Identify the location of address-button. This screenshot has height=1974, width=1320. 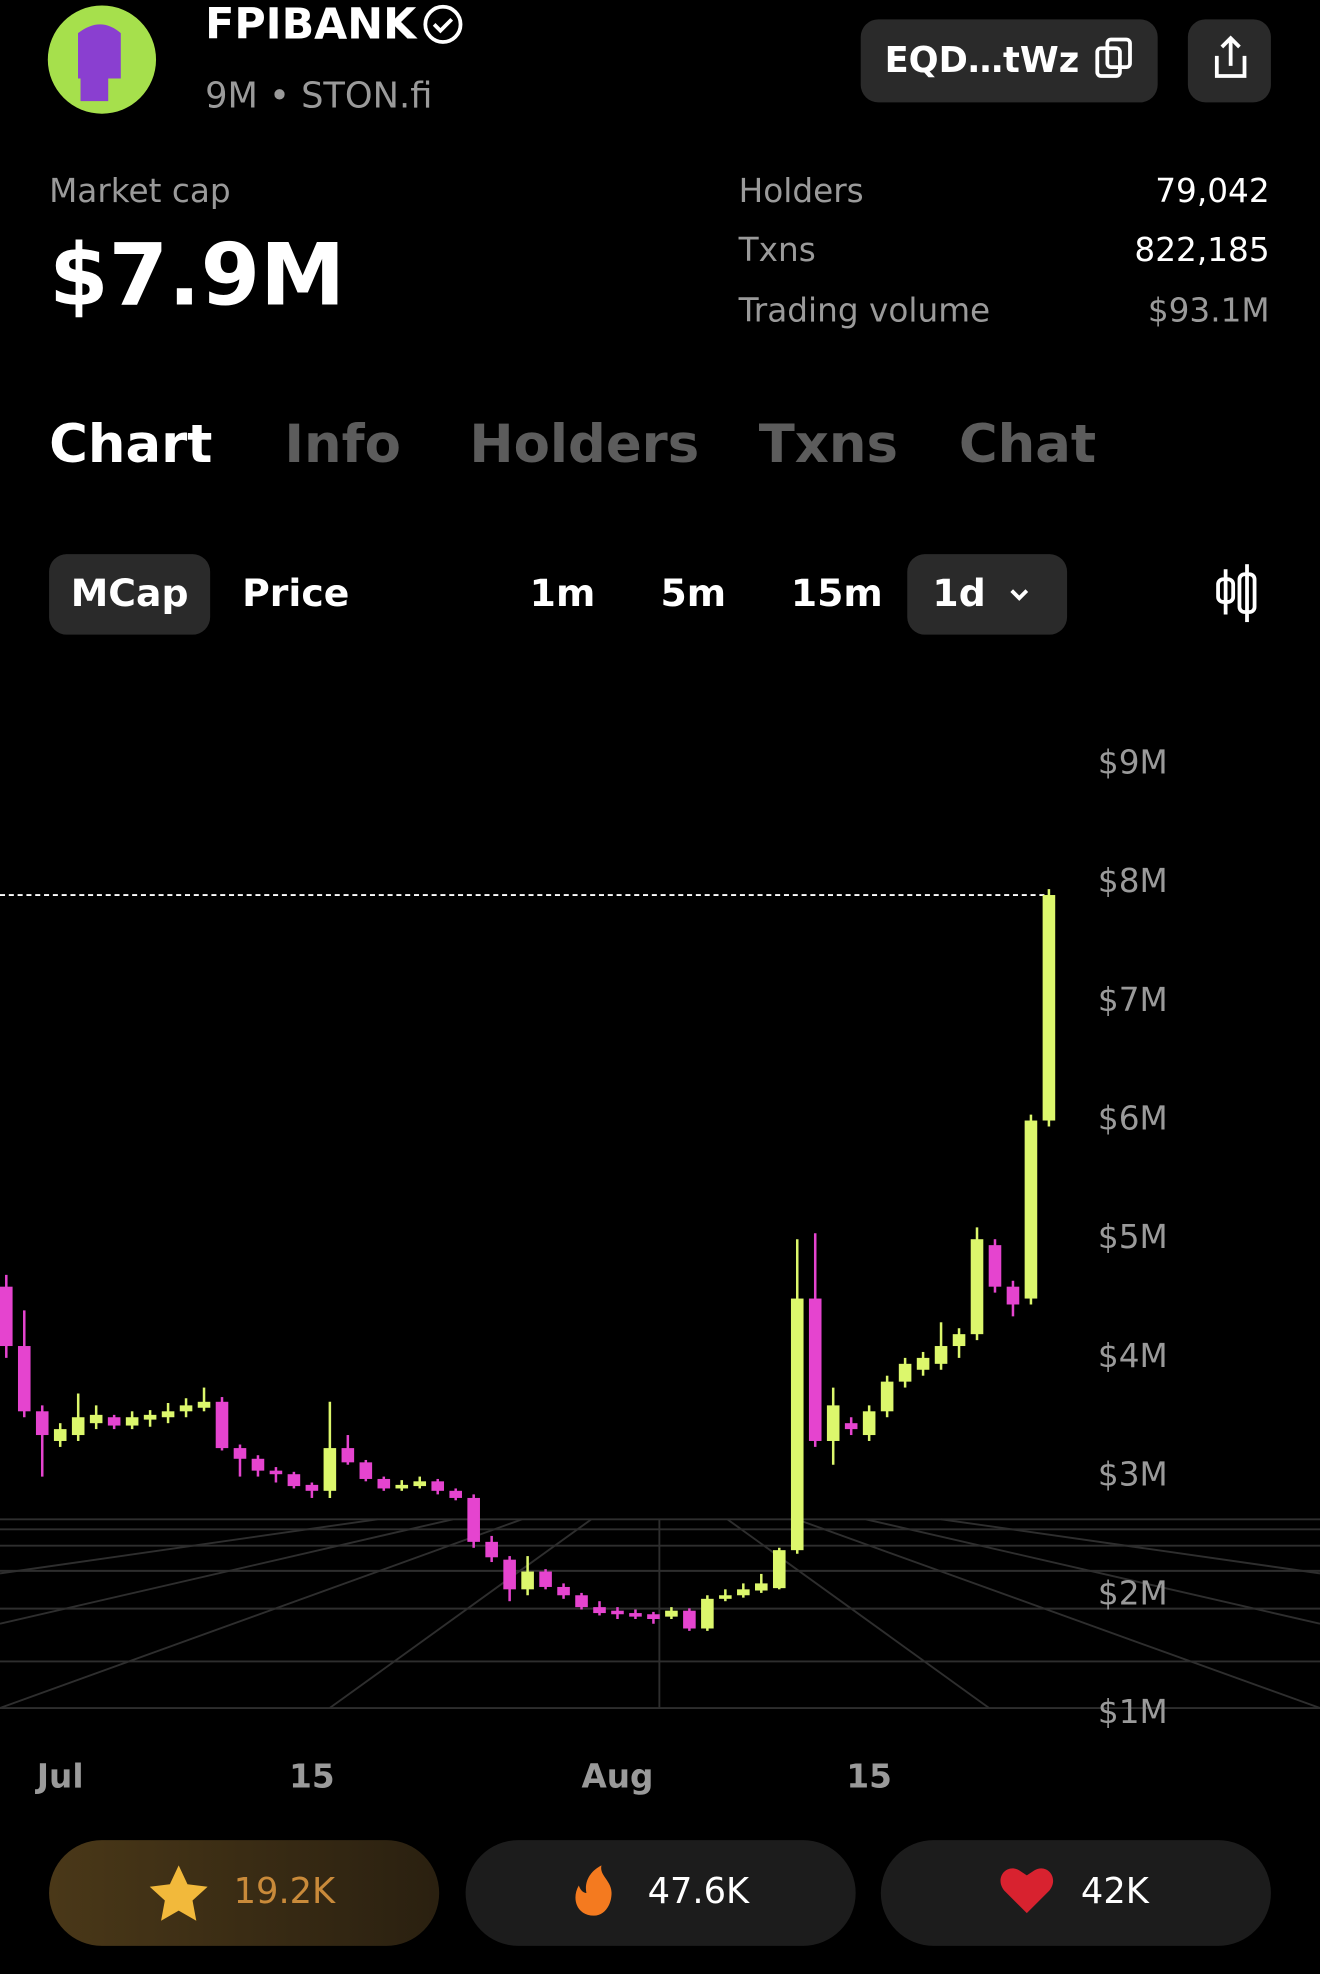
(1009, 61).